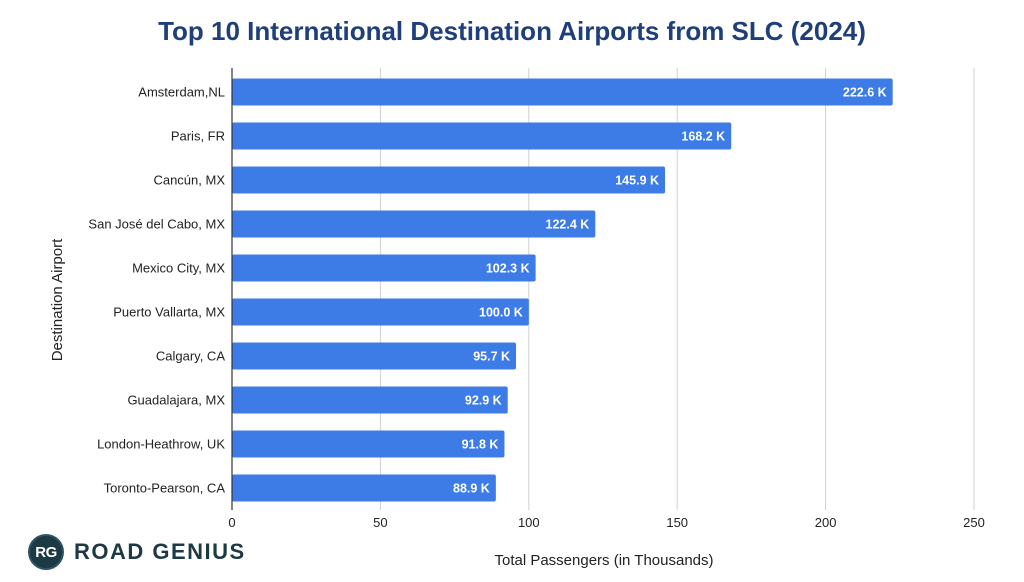 This screenshot has width=1024, height=582. Describe the element at coordinates (637, 181) in the screenshot. I see `bar-value-label: 145.9 K` at that location.